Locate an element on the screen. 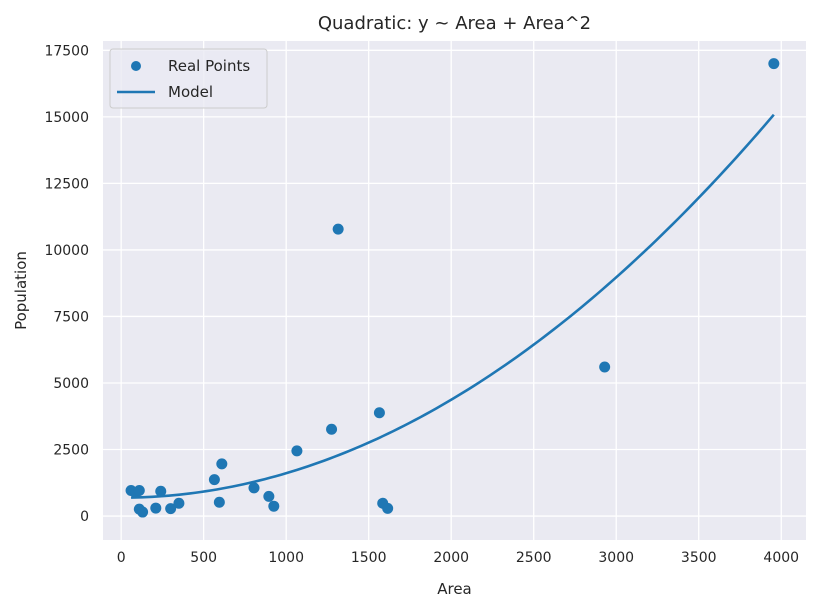 This screenshot has height=611, width=818. x-tick-label: 0 is located at coordinates (121, 558).